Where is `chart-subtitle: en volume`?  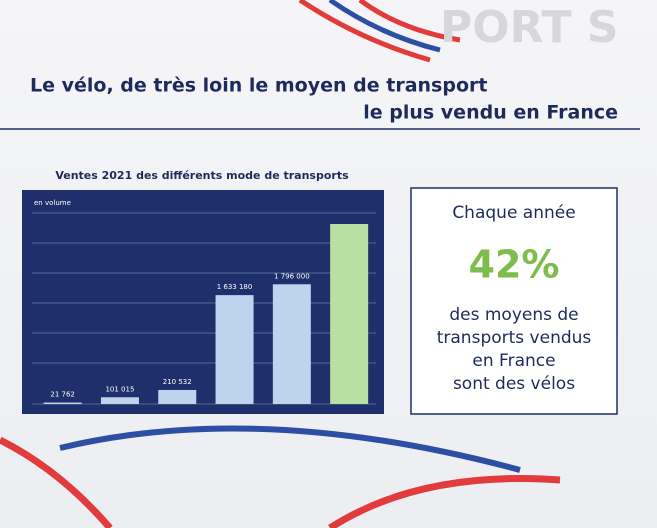 chart-subtitle: en volume is located at coordinates (52, 203).